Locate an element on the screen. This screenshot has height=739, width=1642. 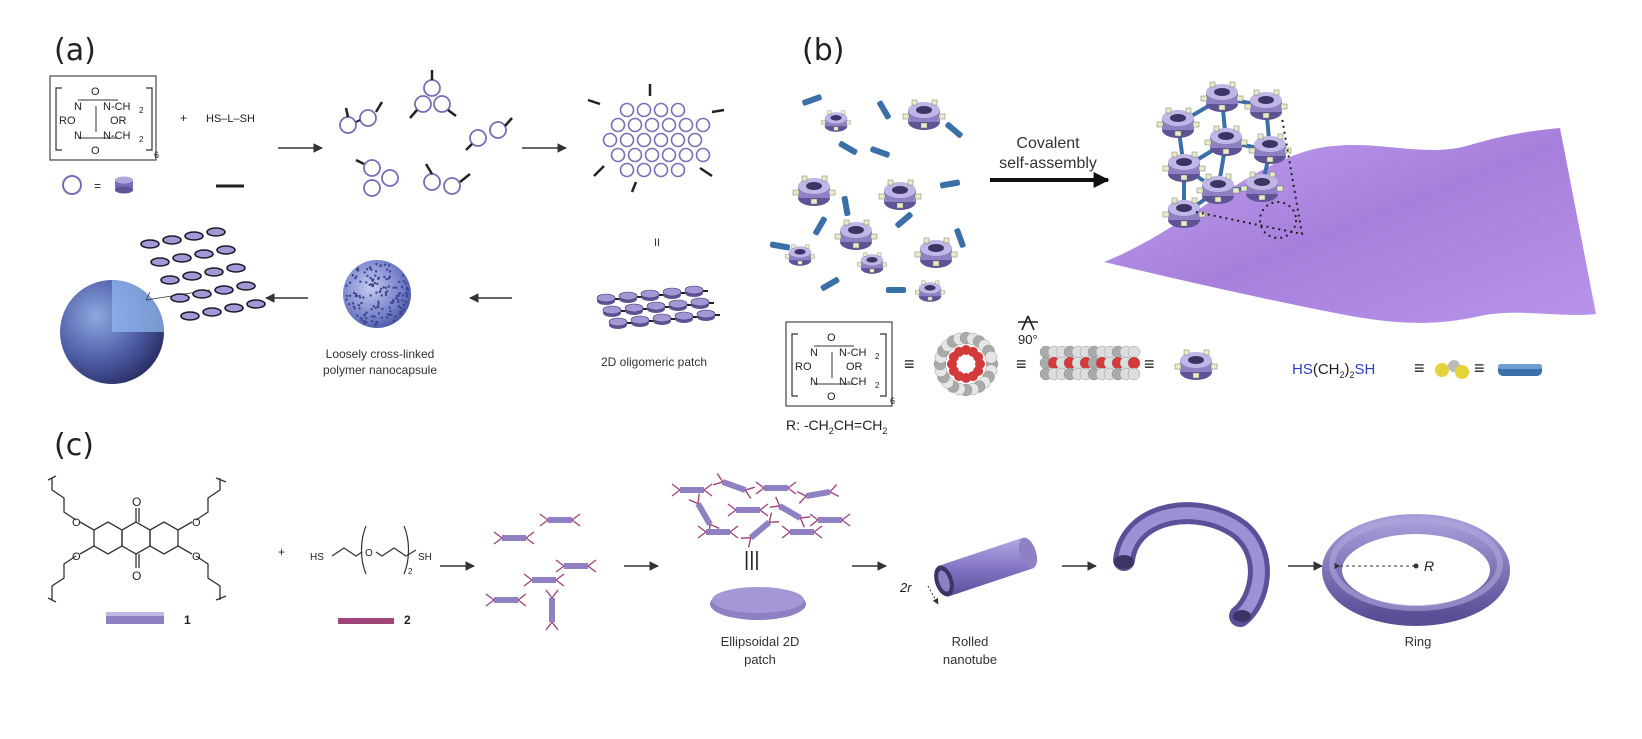
panel-a-reagent: HS–L–SH is located at coordinates (230, 119).